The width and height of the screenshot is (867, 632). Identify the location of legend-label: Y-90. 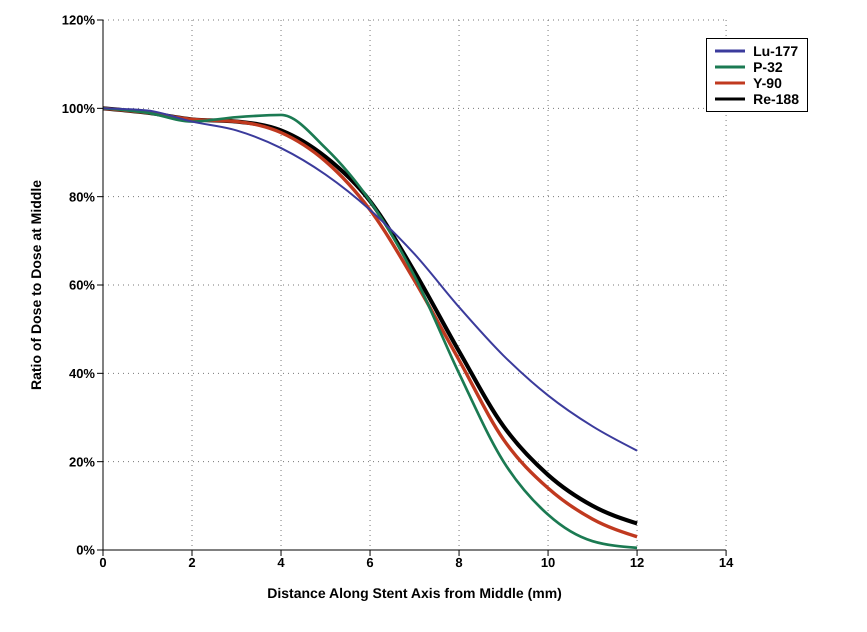
(767, 83).